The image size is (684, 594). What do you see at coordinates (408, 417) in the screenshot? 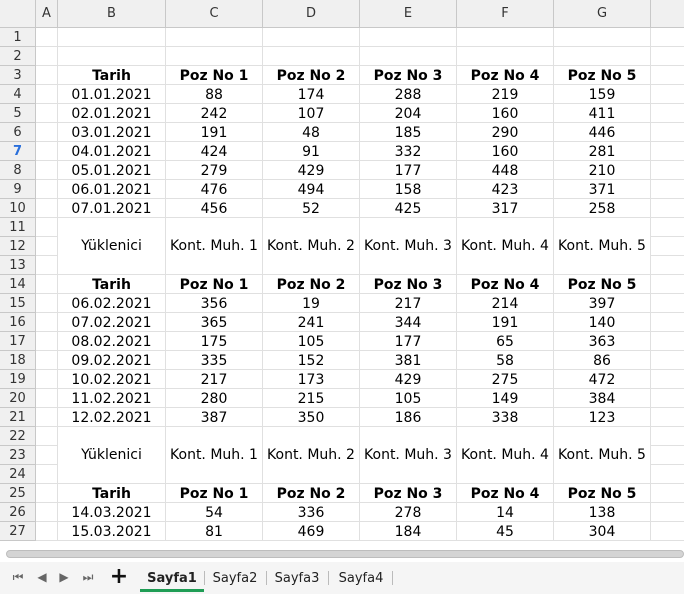
I see `value-cell: 186` at bounding box center [408, 417].